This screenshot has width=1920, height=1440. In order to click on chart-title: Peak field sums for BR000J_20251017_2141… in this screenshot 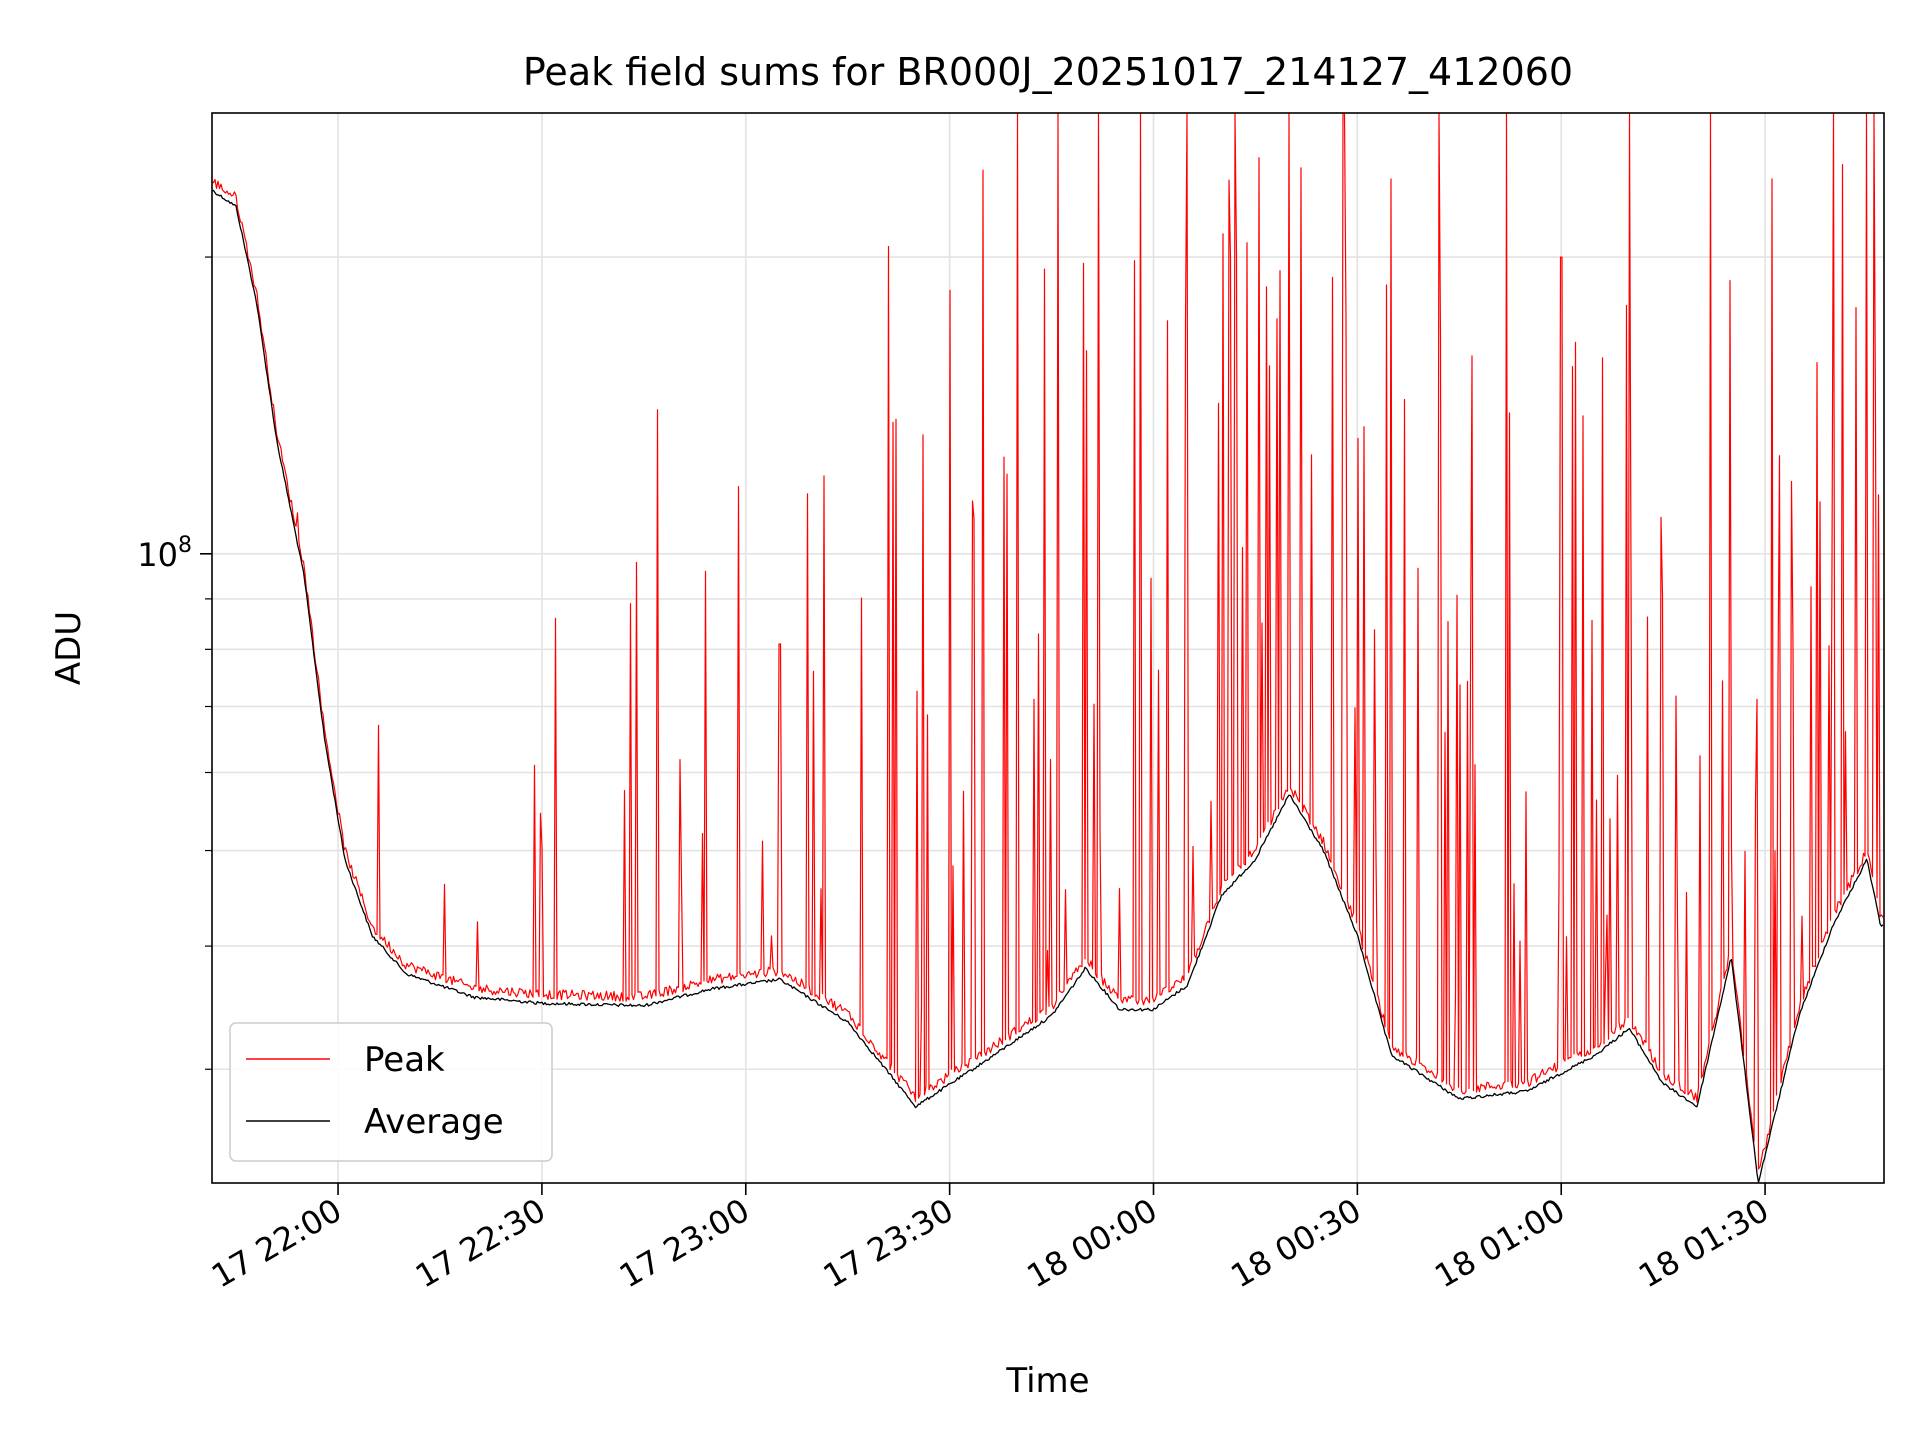, I will do `click(1048, 72)`.